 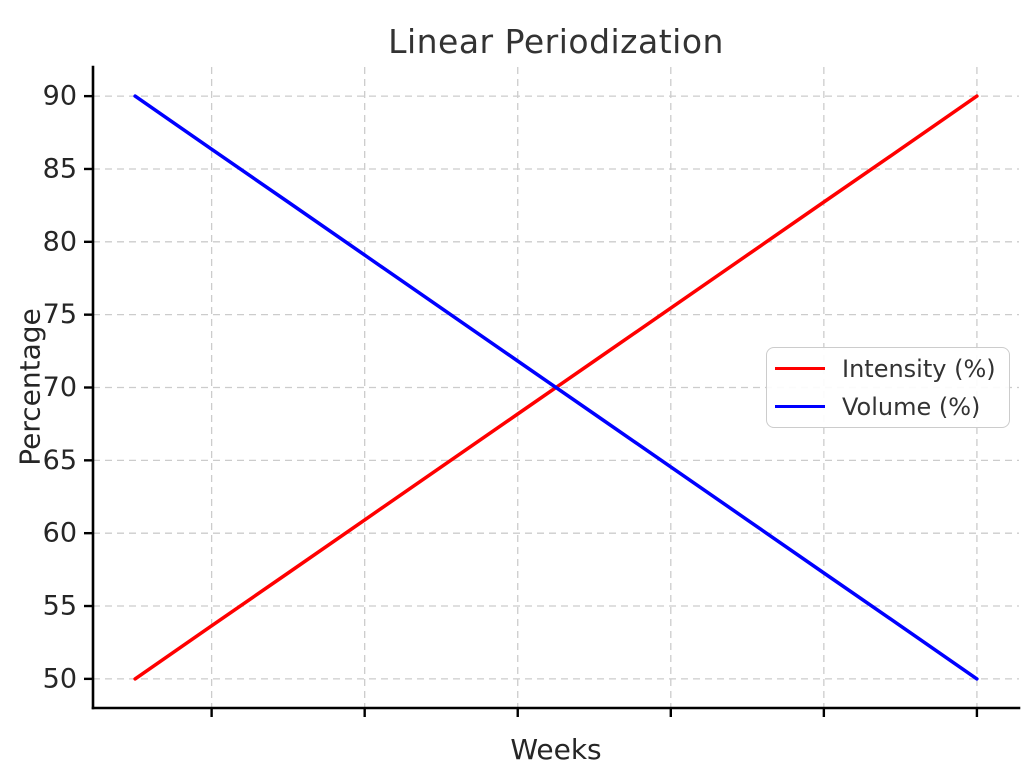 I want to click on y-tick-label: 65, so click(x=60, y=460).